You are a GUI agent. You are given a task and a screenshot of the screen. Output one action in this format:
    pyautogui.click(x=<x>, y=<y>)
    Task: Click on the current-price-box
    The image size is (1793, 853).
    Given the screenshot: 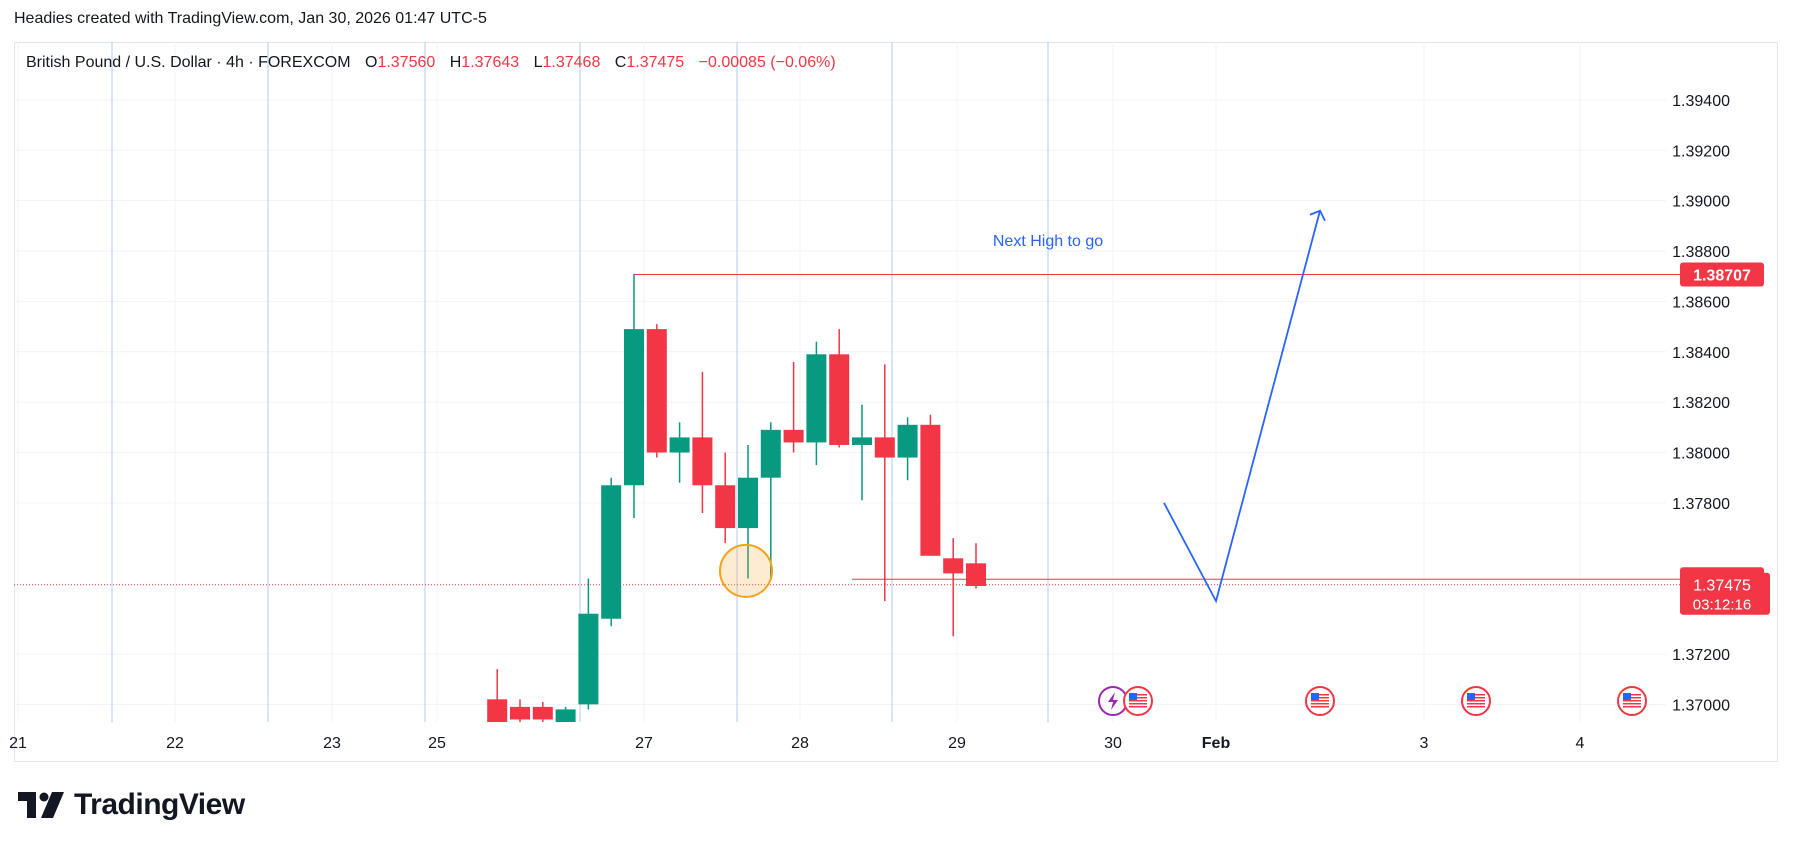 What is the action you would take?
    pyautogui.click(x=1725, y=593)
    